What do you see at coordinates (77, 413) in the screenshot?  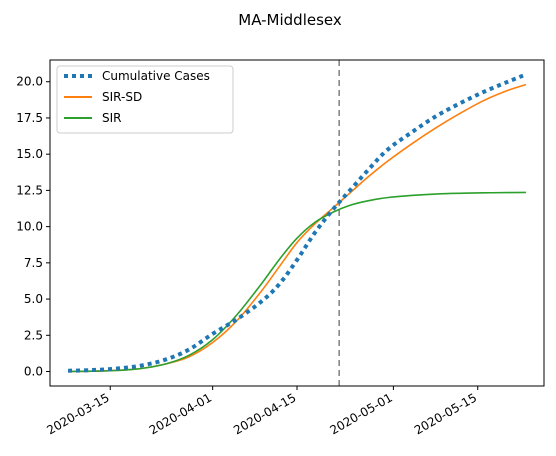 I see `x-tick-label: 2020-03-15` at bounding box center [77, 413].